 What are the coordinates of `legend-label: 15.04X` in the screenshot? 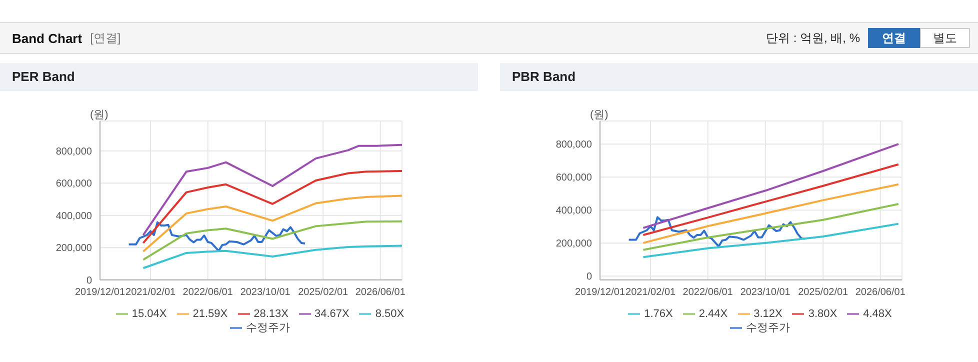 It's located at (149, 314).